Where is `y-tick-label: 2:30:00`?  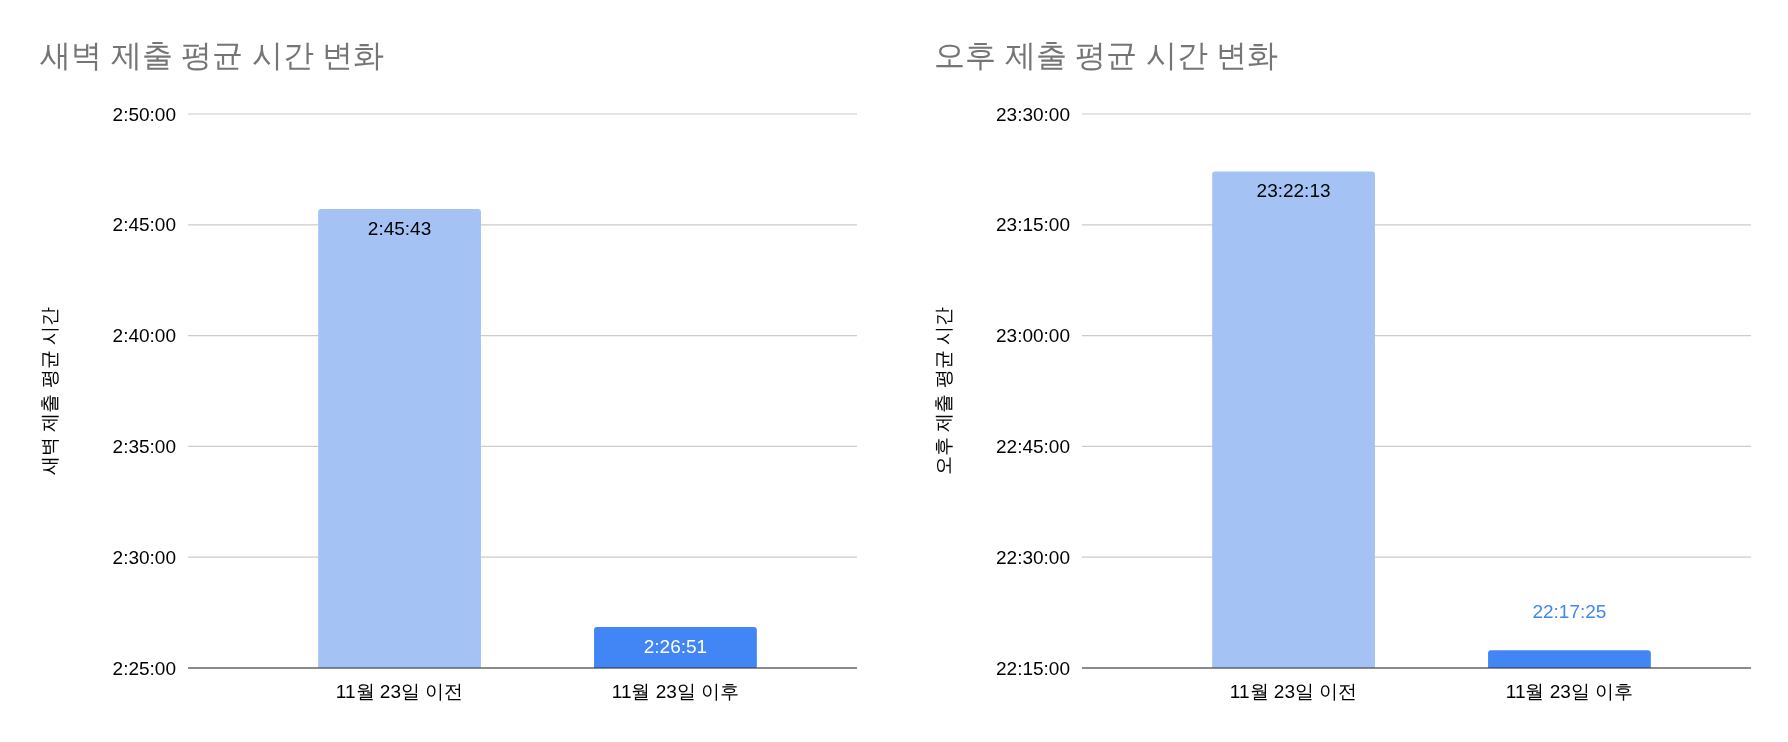
y-tick-label: 2:30:00 is located at coordinates (144, 557).